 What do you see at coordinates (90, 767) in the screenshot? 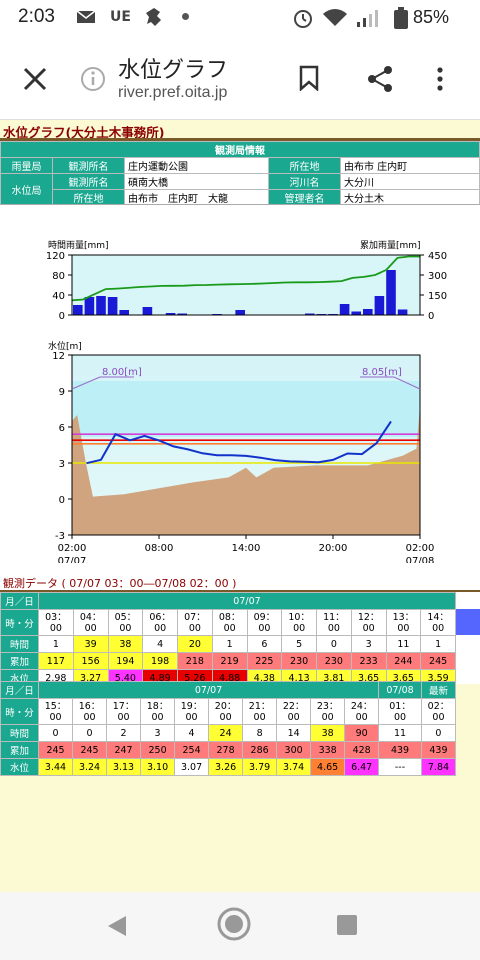
I see `value-cell: 3.24` at bounding box center [90, 767].